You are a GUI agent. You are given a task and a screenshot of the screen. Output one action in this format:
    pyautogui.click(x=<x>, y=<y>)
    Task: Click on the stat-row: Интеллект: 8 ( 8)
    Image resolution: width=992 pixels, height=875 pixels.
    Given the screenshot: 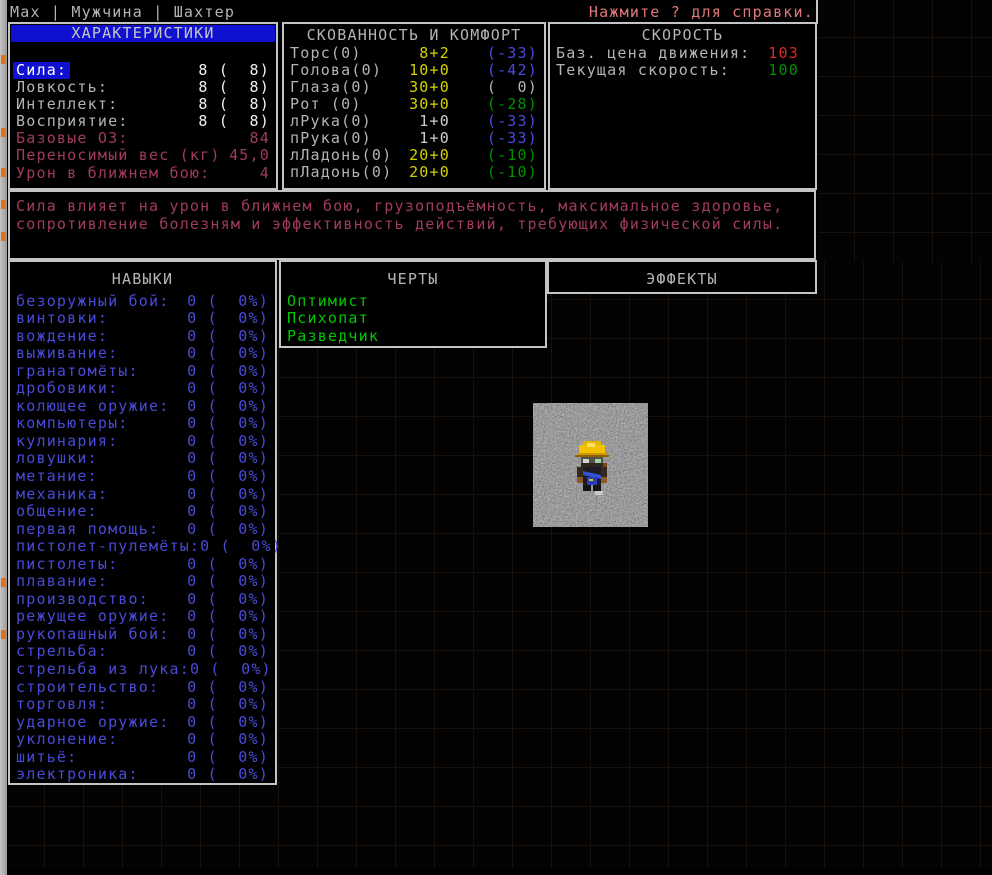 What is the action you would take?
    pyautogui.click(x=143, y=104)
    